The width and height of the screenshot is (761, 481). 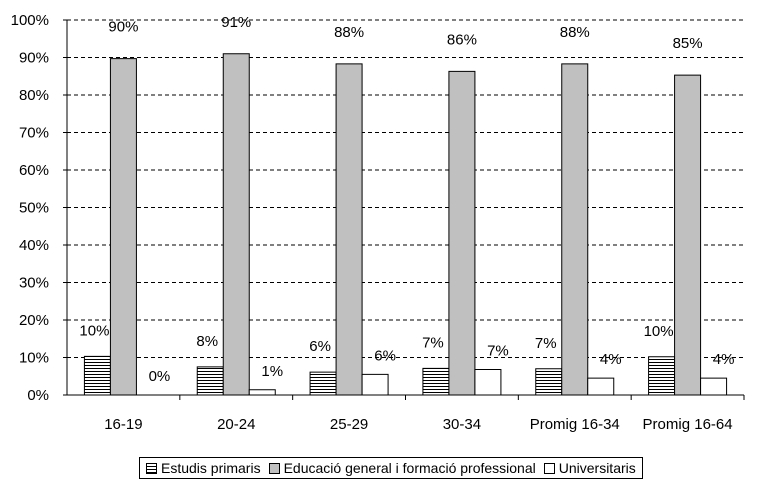 What do you see at coordinates (123, 27) in the screenshot?
I see `data-label: 90%` at bounding box center [123, 27].